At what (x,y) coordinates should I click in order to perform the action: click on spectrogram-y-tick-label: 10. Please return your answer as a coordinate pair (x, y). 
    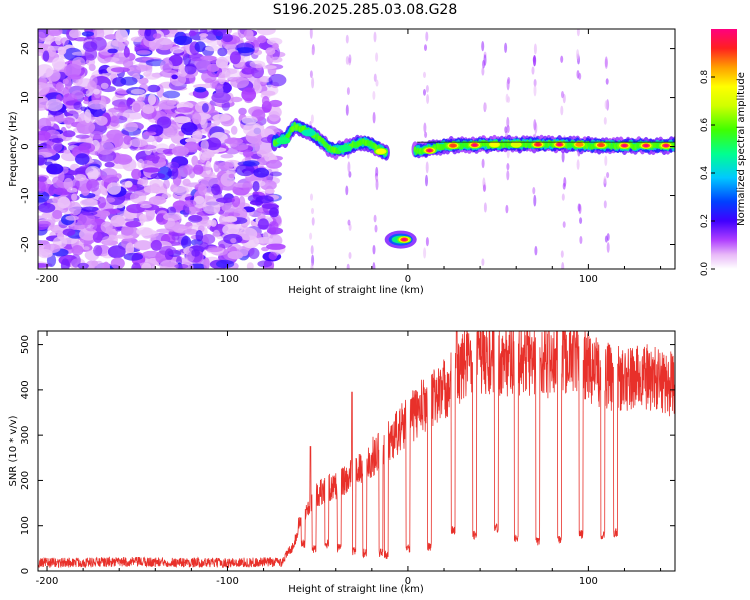
    Looking at the image, I should click on (25, 97).